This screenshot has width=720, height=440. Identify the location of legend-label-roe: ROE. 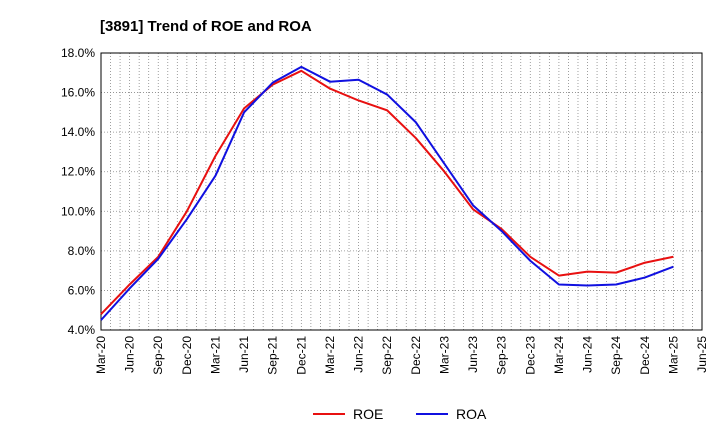
(368, 414).